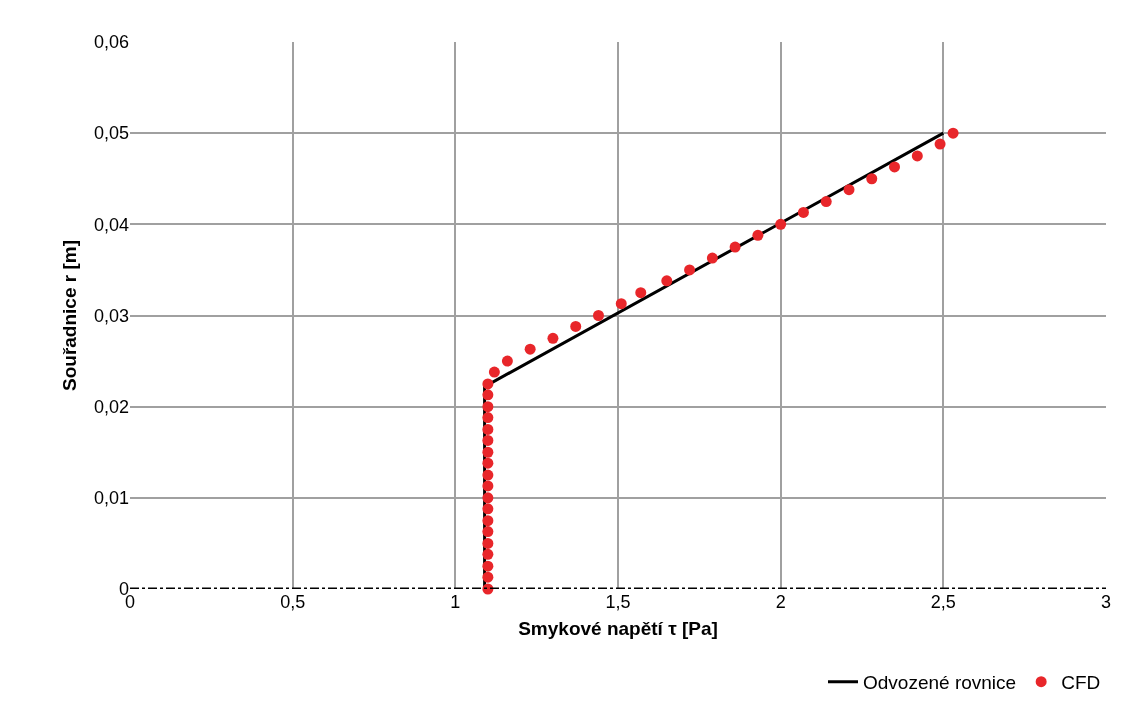  Describe the element at coordinates (111, 42) in the screenshot. I see `y-tick-label: 0,06` at that location.